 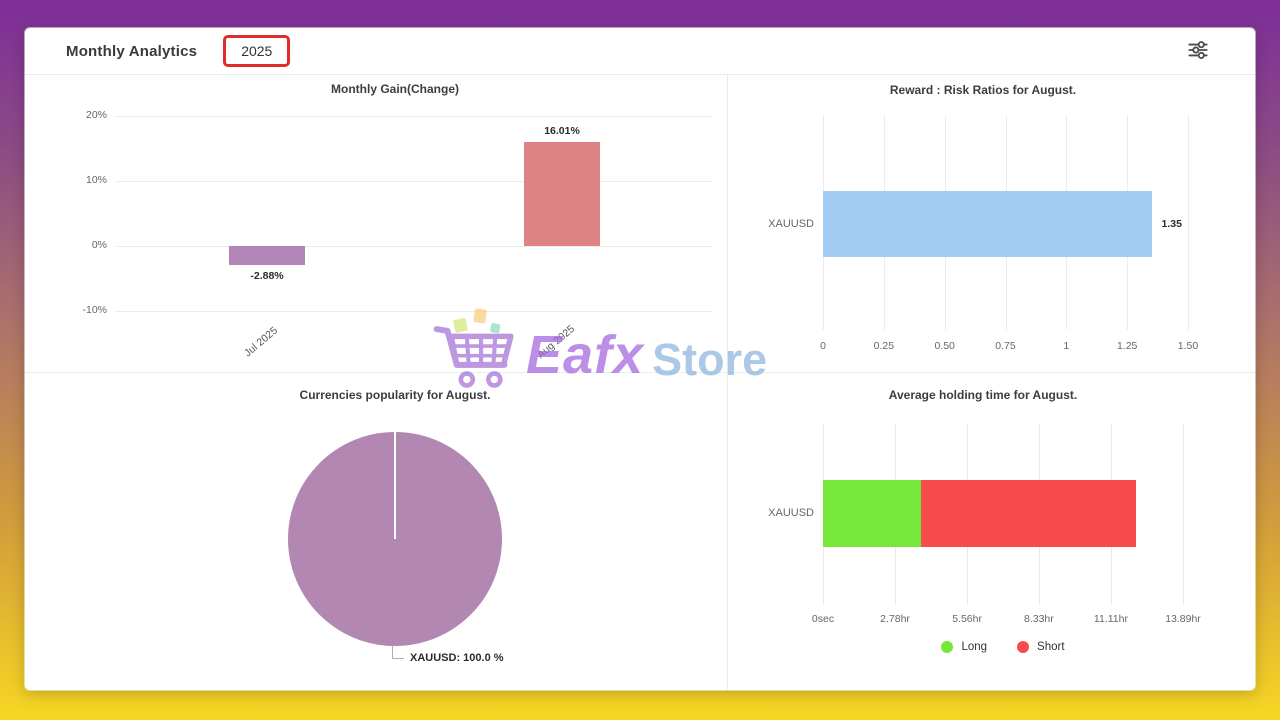 What do you see at coordinates (94, 310) in the screenshot?
I see `y-axis-tick-label: -10%` at bounding box center [94, 310].